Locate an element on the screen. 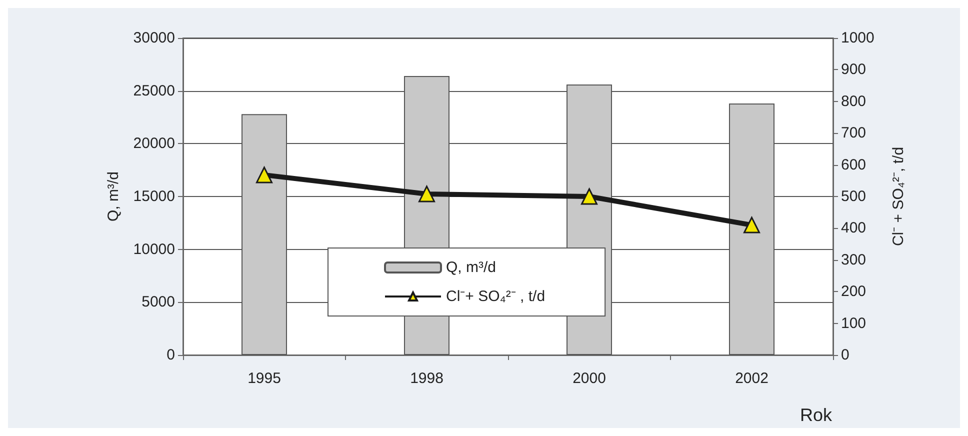 This screenshot has width=968, height=436. y2-tick-label: 1000 is located at coordinates (857, 38).